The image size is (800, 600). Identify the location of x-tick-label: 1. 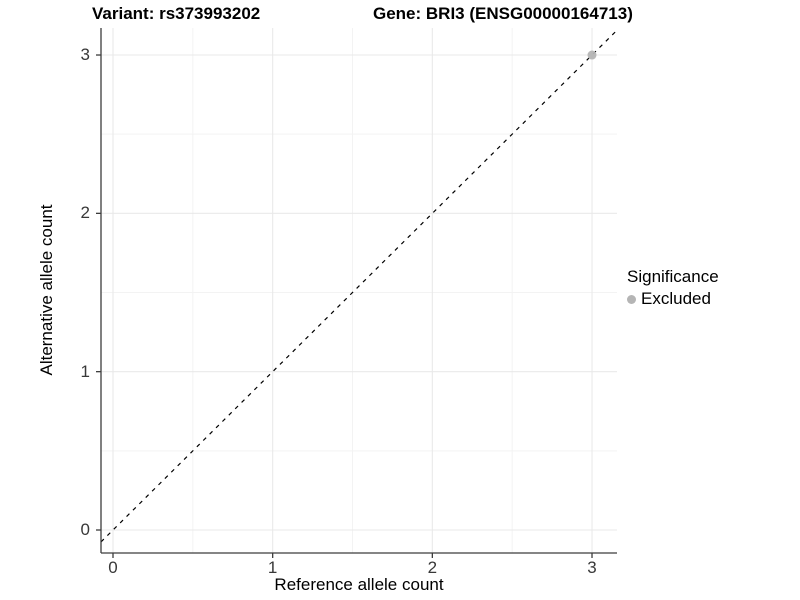
(272, 567).